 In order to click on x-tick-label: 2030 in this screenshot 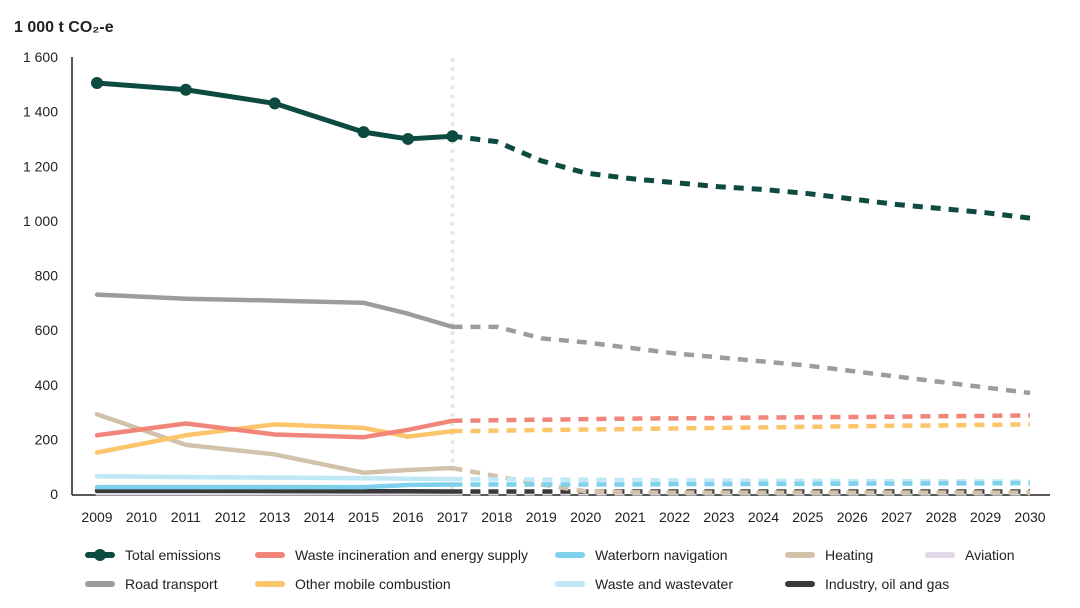, I will do `click(1029, 517)`.